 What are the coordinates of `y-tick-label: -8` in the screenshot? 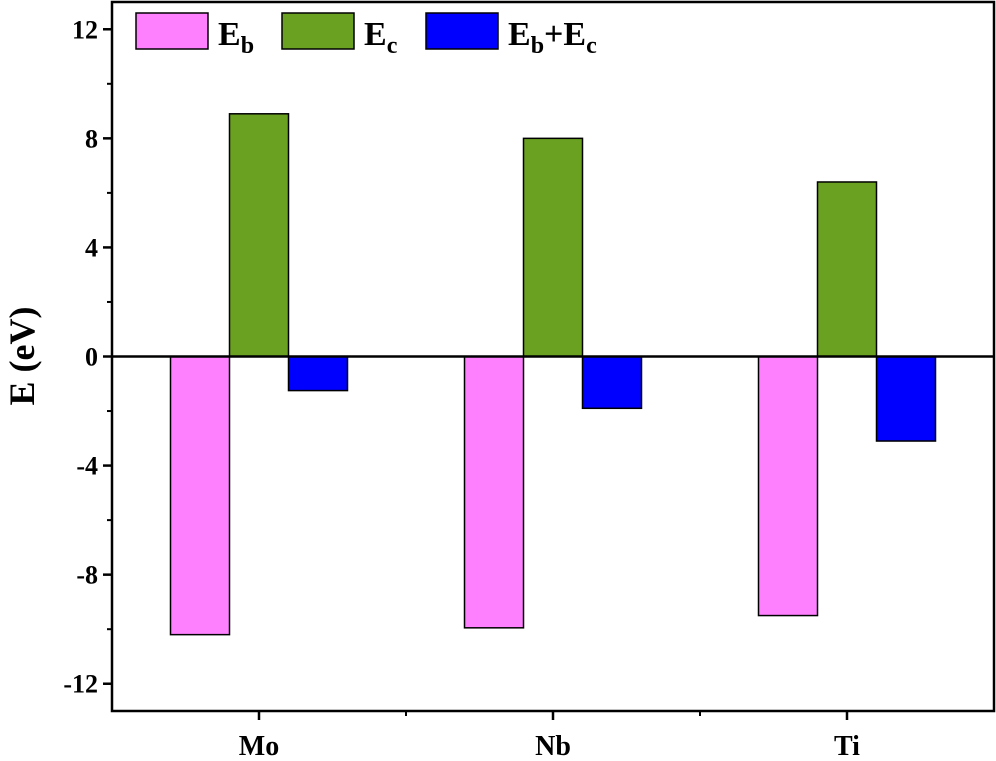 It's located at (87, 575).